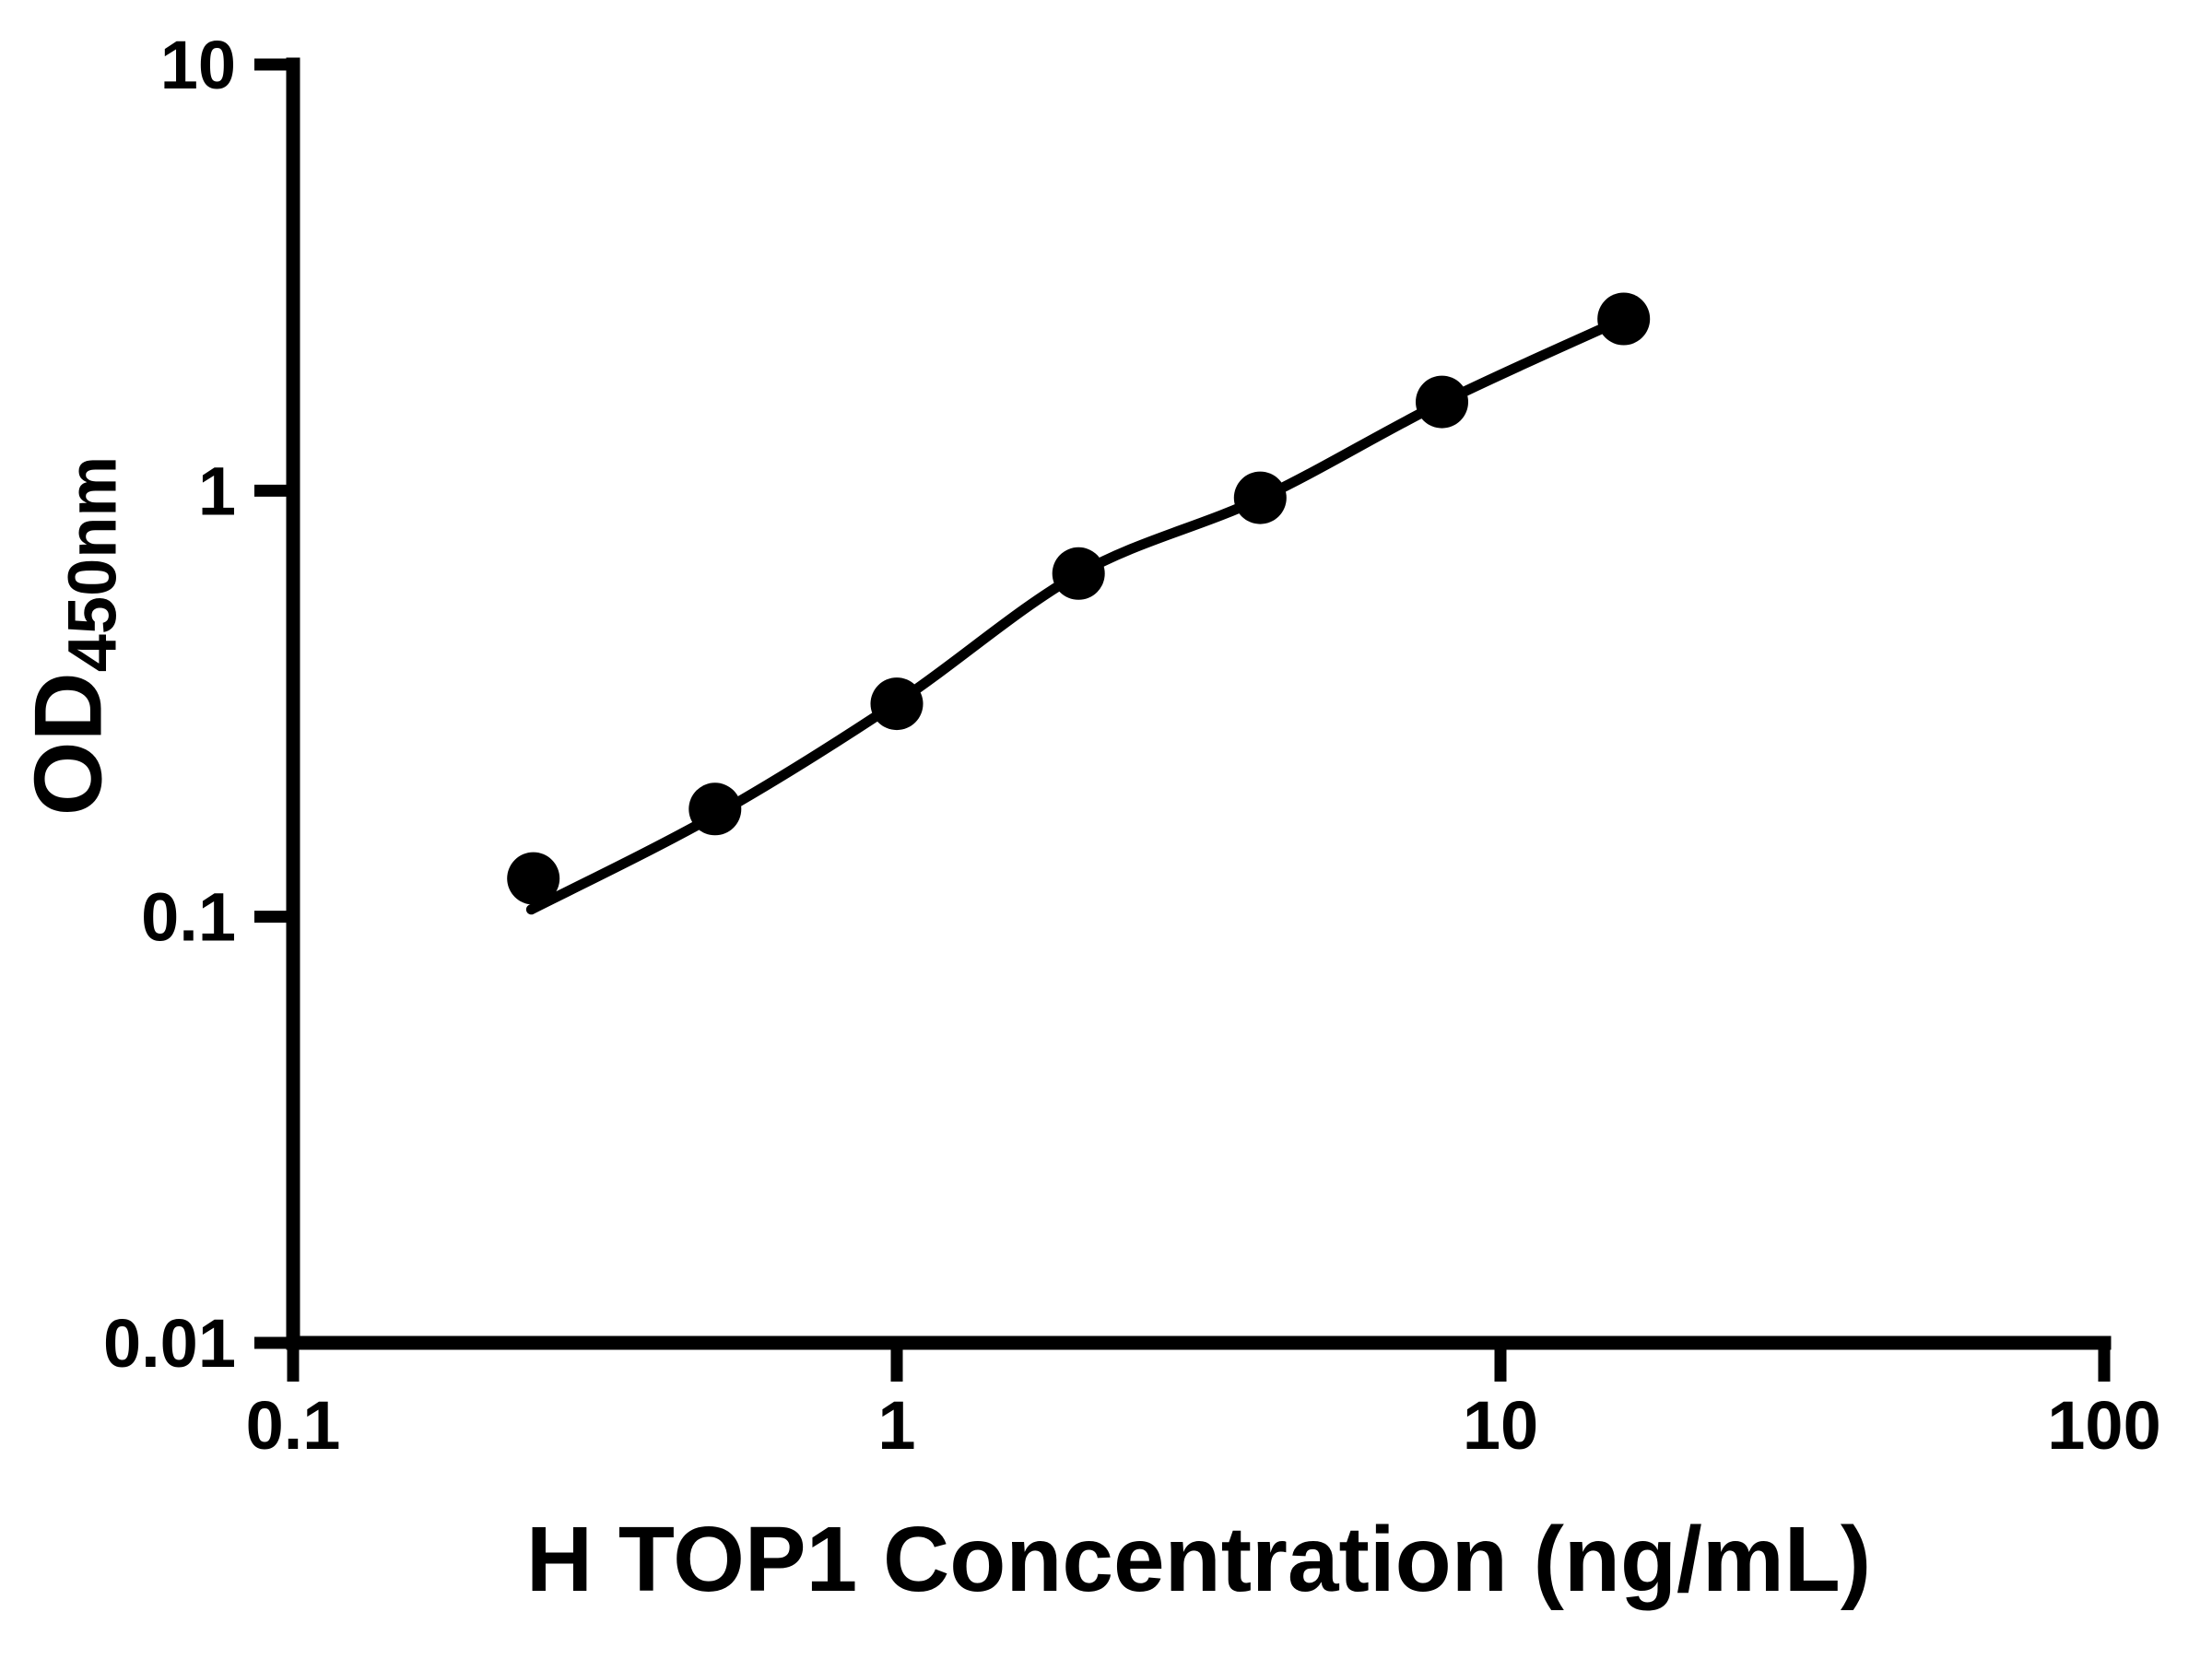 This screenshot has width=2212, height=1659. What do you see at coordinates (1198, 1559) in the screenshot?
I see `x-axis-title: H TOP1 Concentration (ng/mL)` at bounding box center [1198, 1559].